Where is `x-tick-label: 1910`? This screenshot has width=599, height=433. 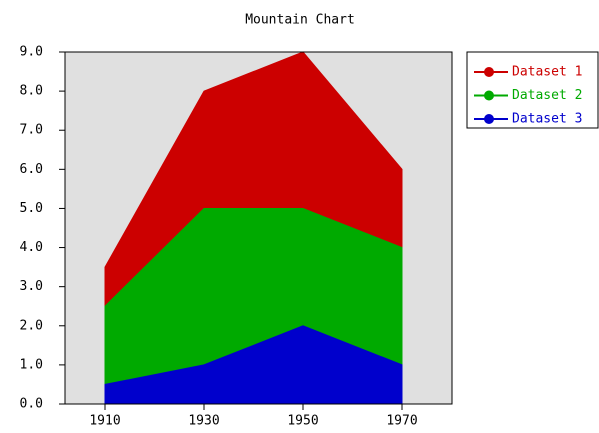 x-tick-label: 1910 is located at coordinates (104, 421).